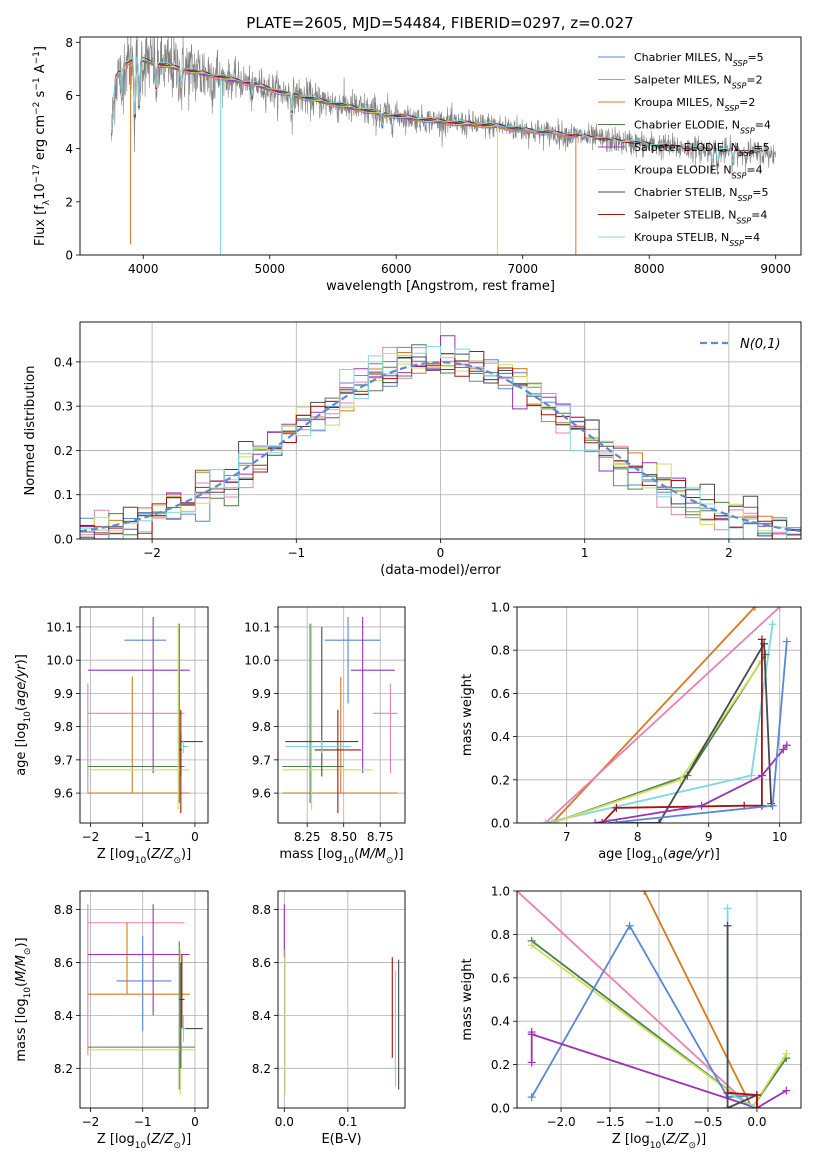 The width and height of the screenshot is (819, 1170). I want to click on model-line-salpeter-stelib, so click(437, 111).